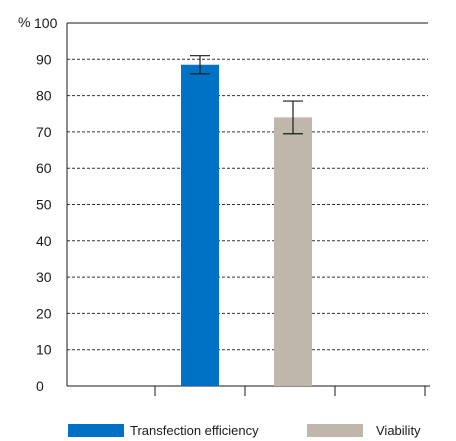 This screenshot has height=441, width=456. What do you see at coordinates (46, 23) in the screenshot?
I see `y-tick-label: 100` at bounding box center [46, 23].